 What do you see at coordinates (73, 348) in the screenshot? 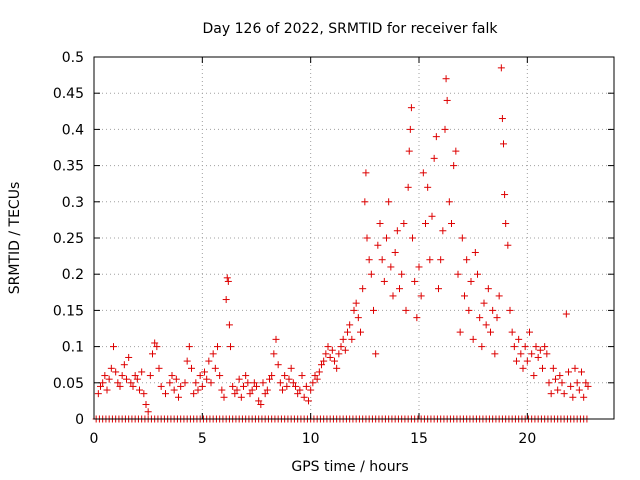
I see `y-tick-label: 0.1` at bounding box center [73, 348].